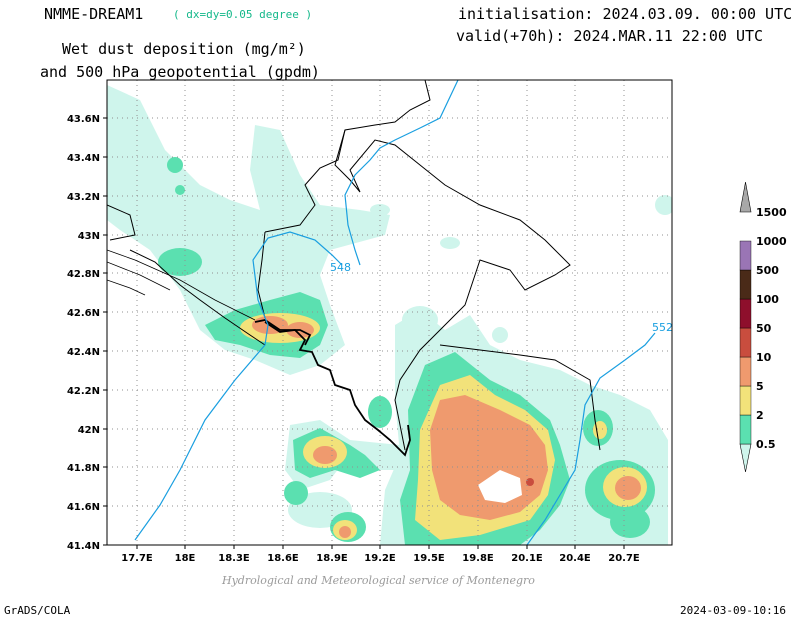  Describe the element at coordinates (340, 267) in the screenshot. I see `contour-label-548: 548` at that location.